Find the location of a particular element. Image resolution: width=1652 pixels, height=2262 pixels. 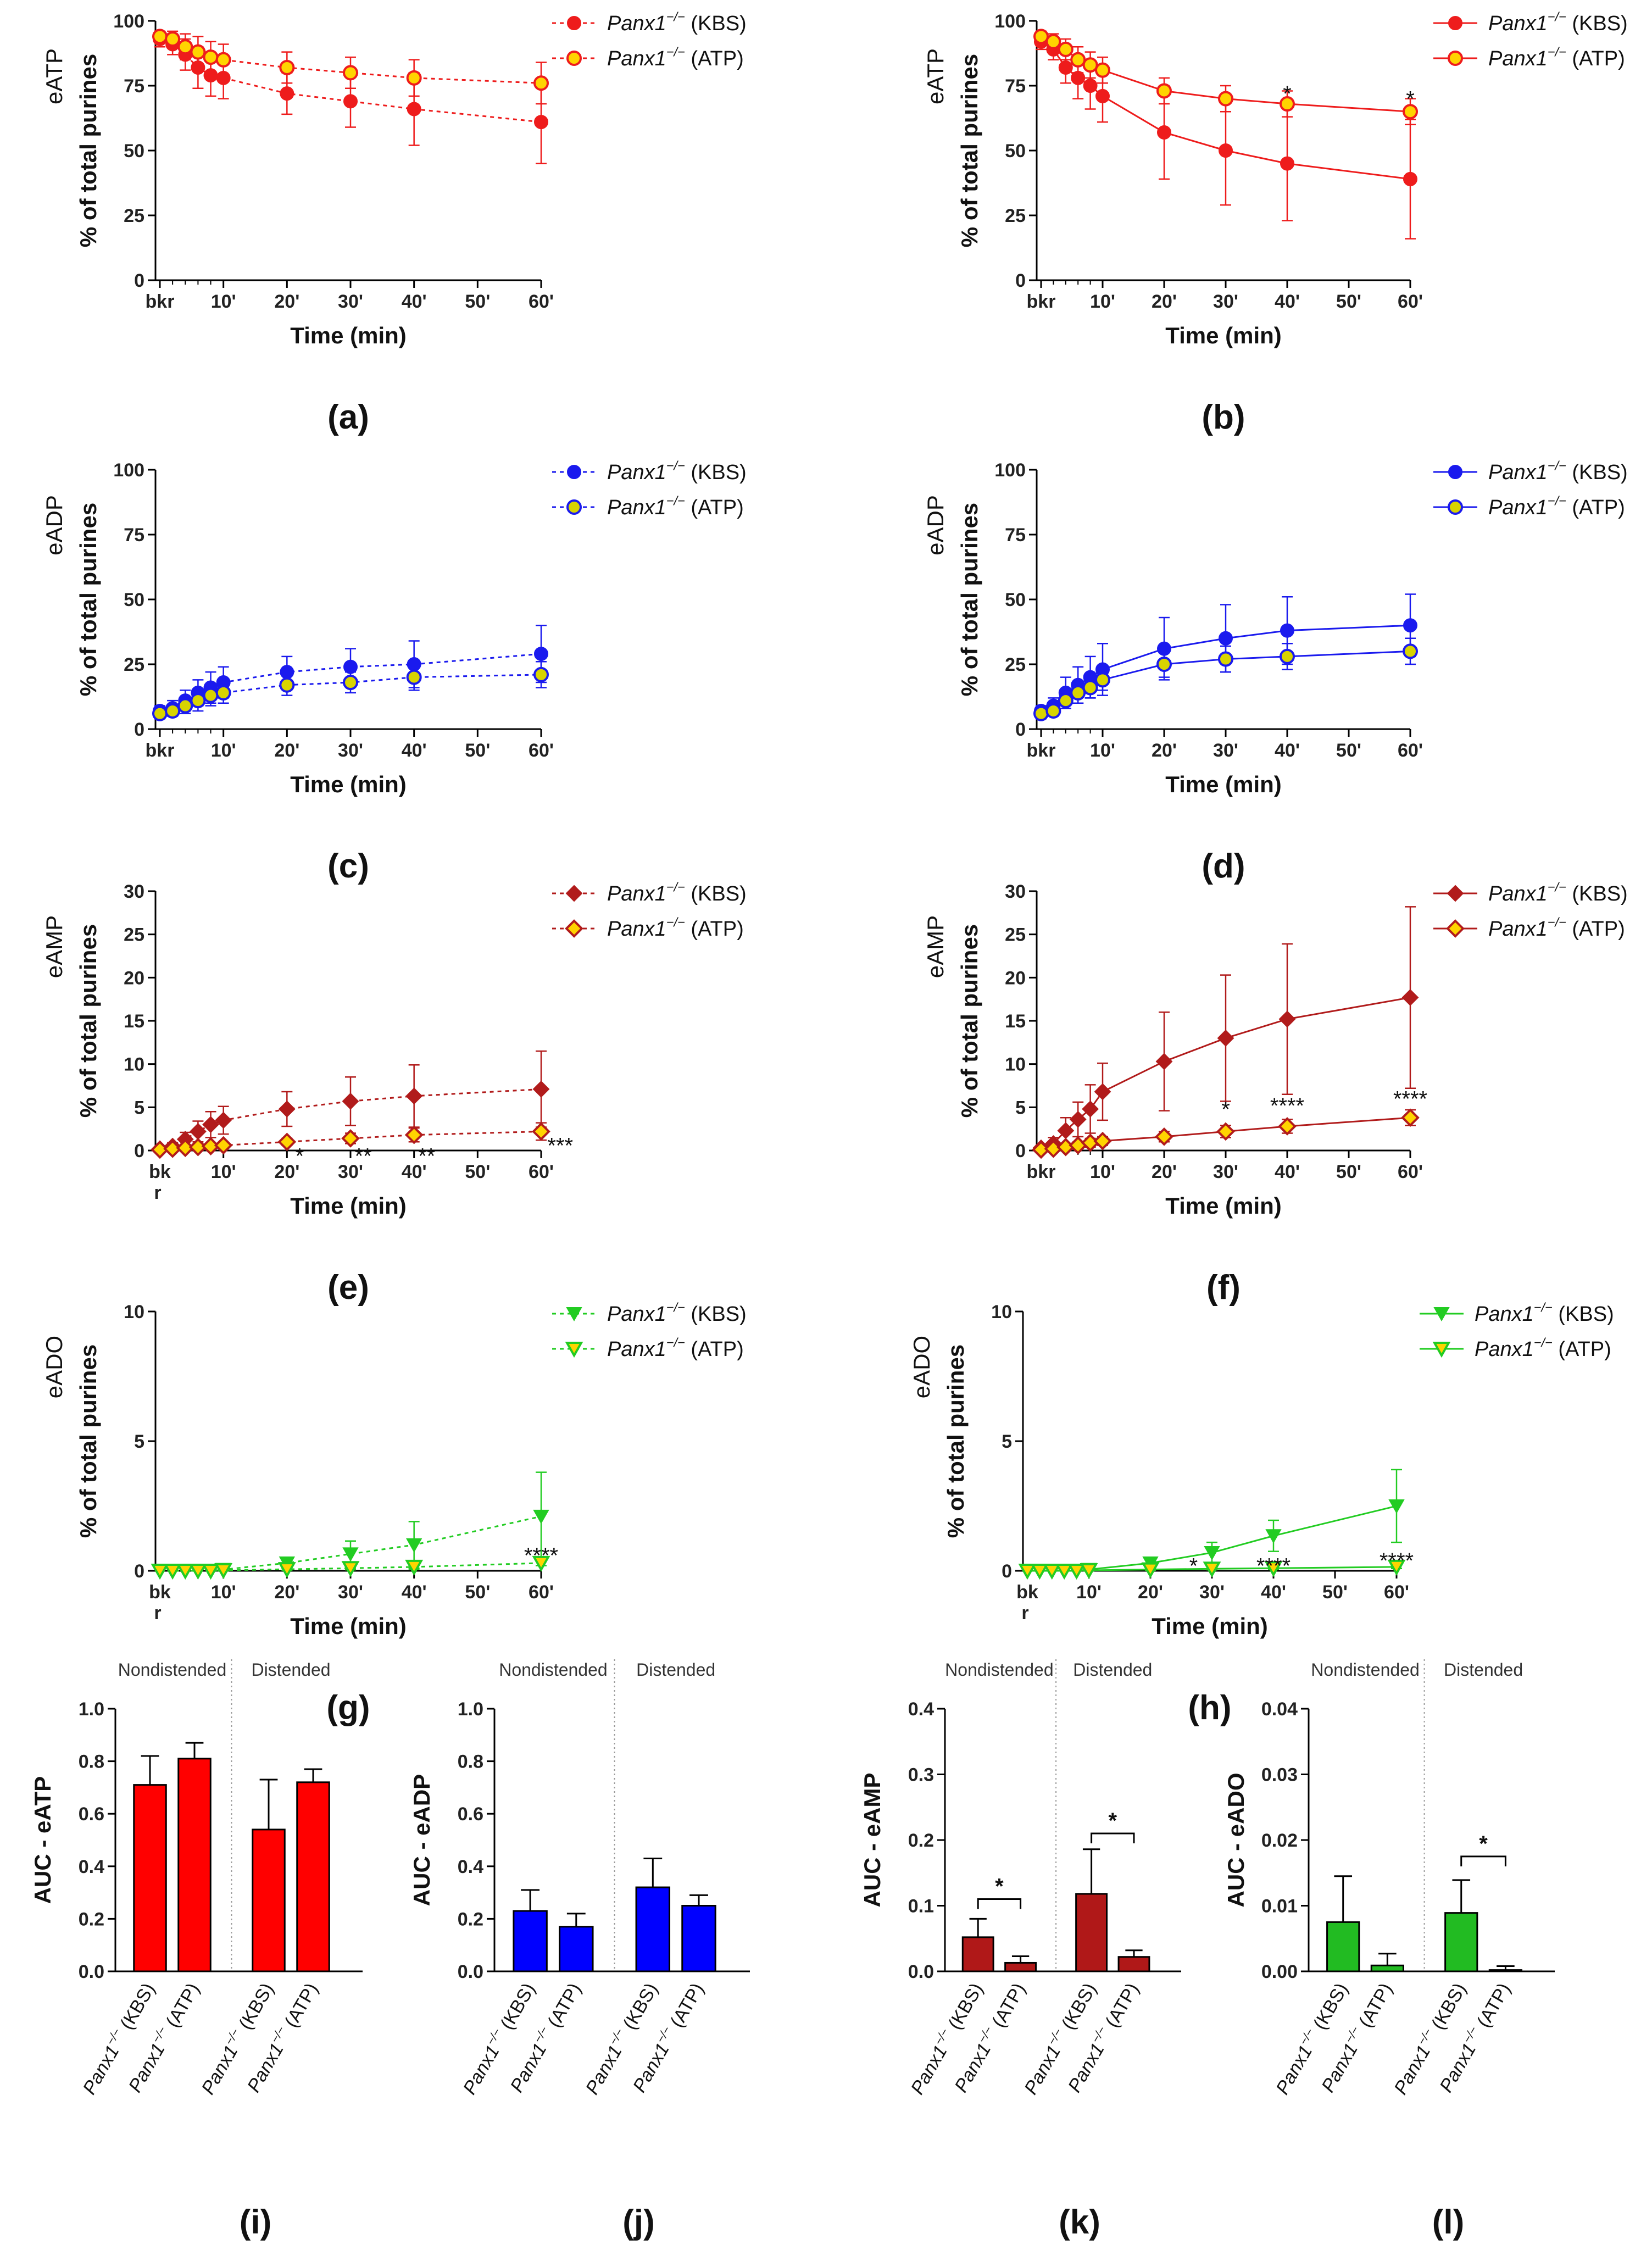

significance-mark: ** is located at coordinates (363, 1156).